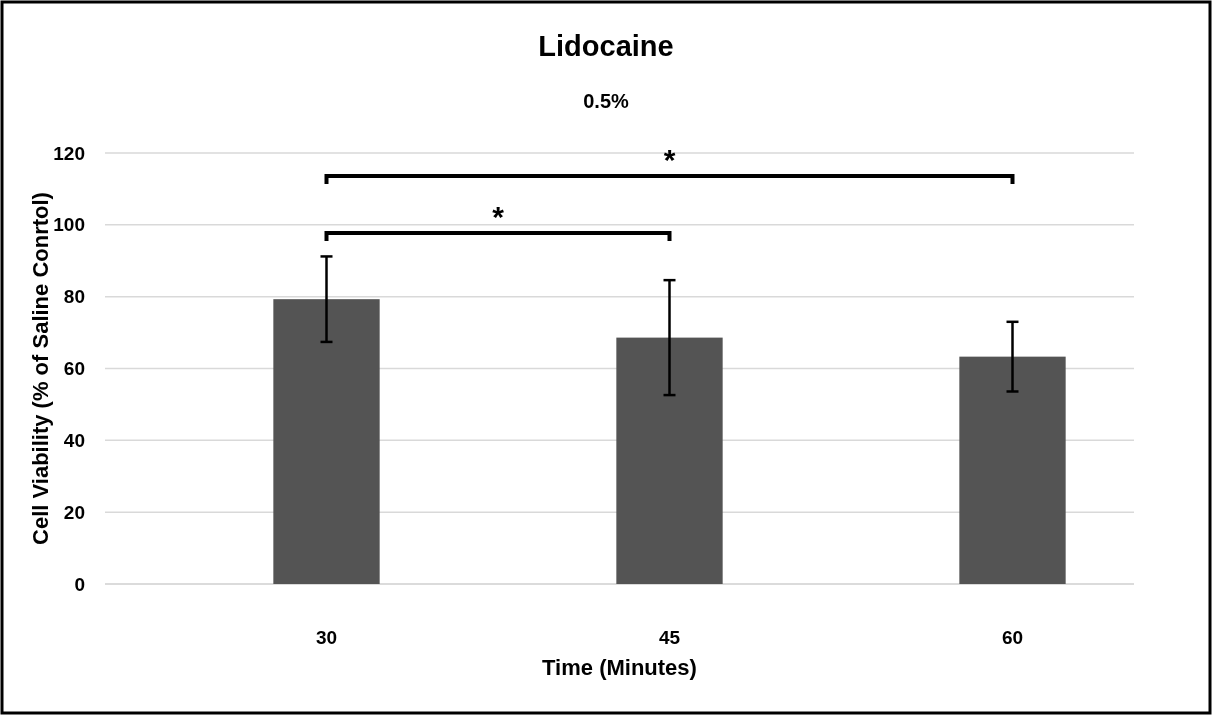 This screenshot has width=1212, height=715. Describe the element at coordinates (69, 225) in the screenshot. I see `y-tick-label: 100` at that location.